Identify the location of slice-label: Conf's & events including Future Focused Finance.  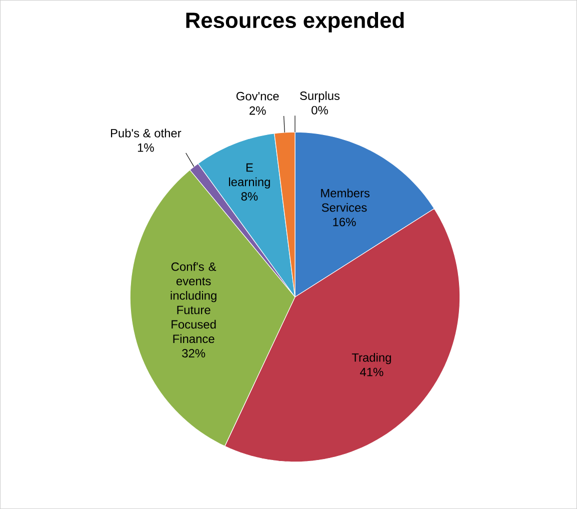
(193, 303).